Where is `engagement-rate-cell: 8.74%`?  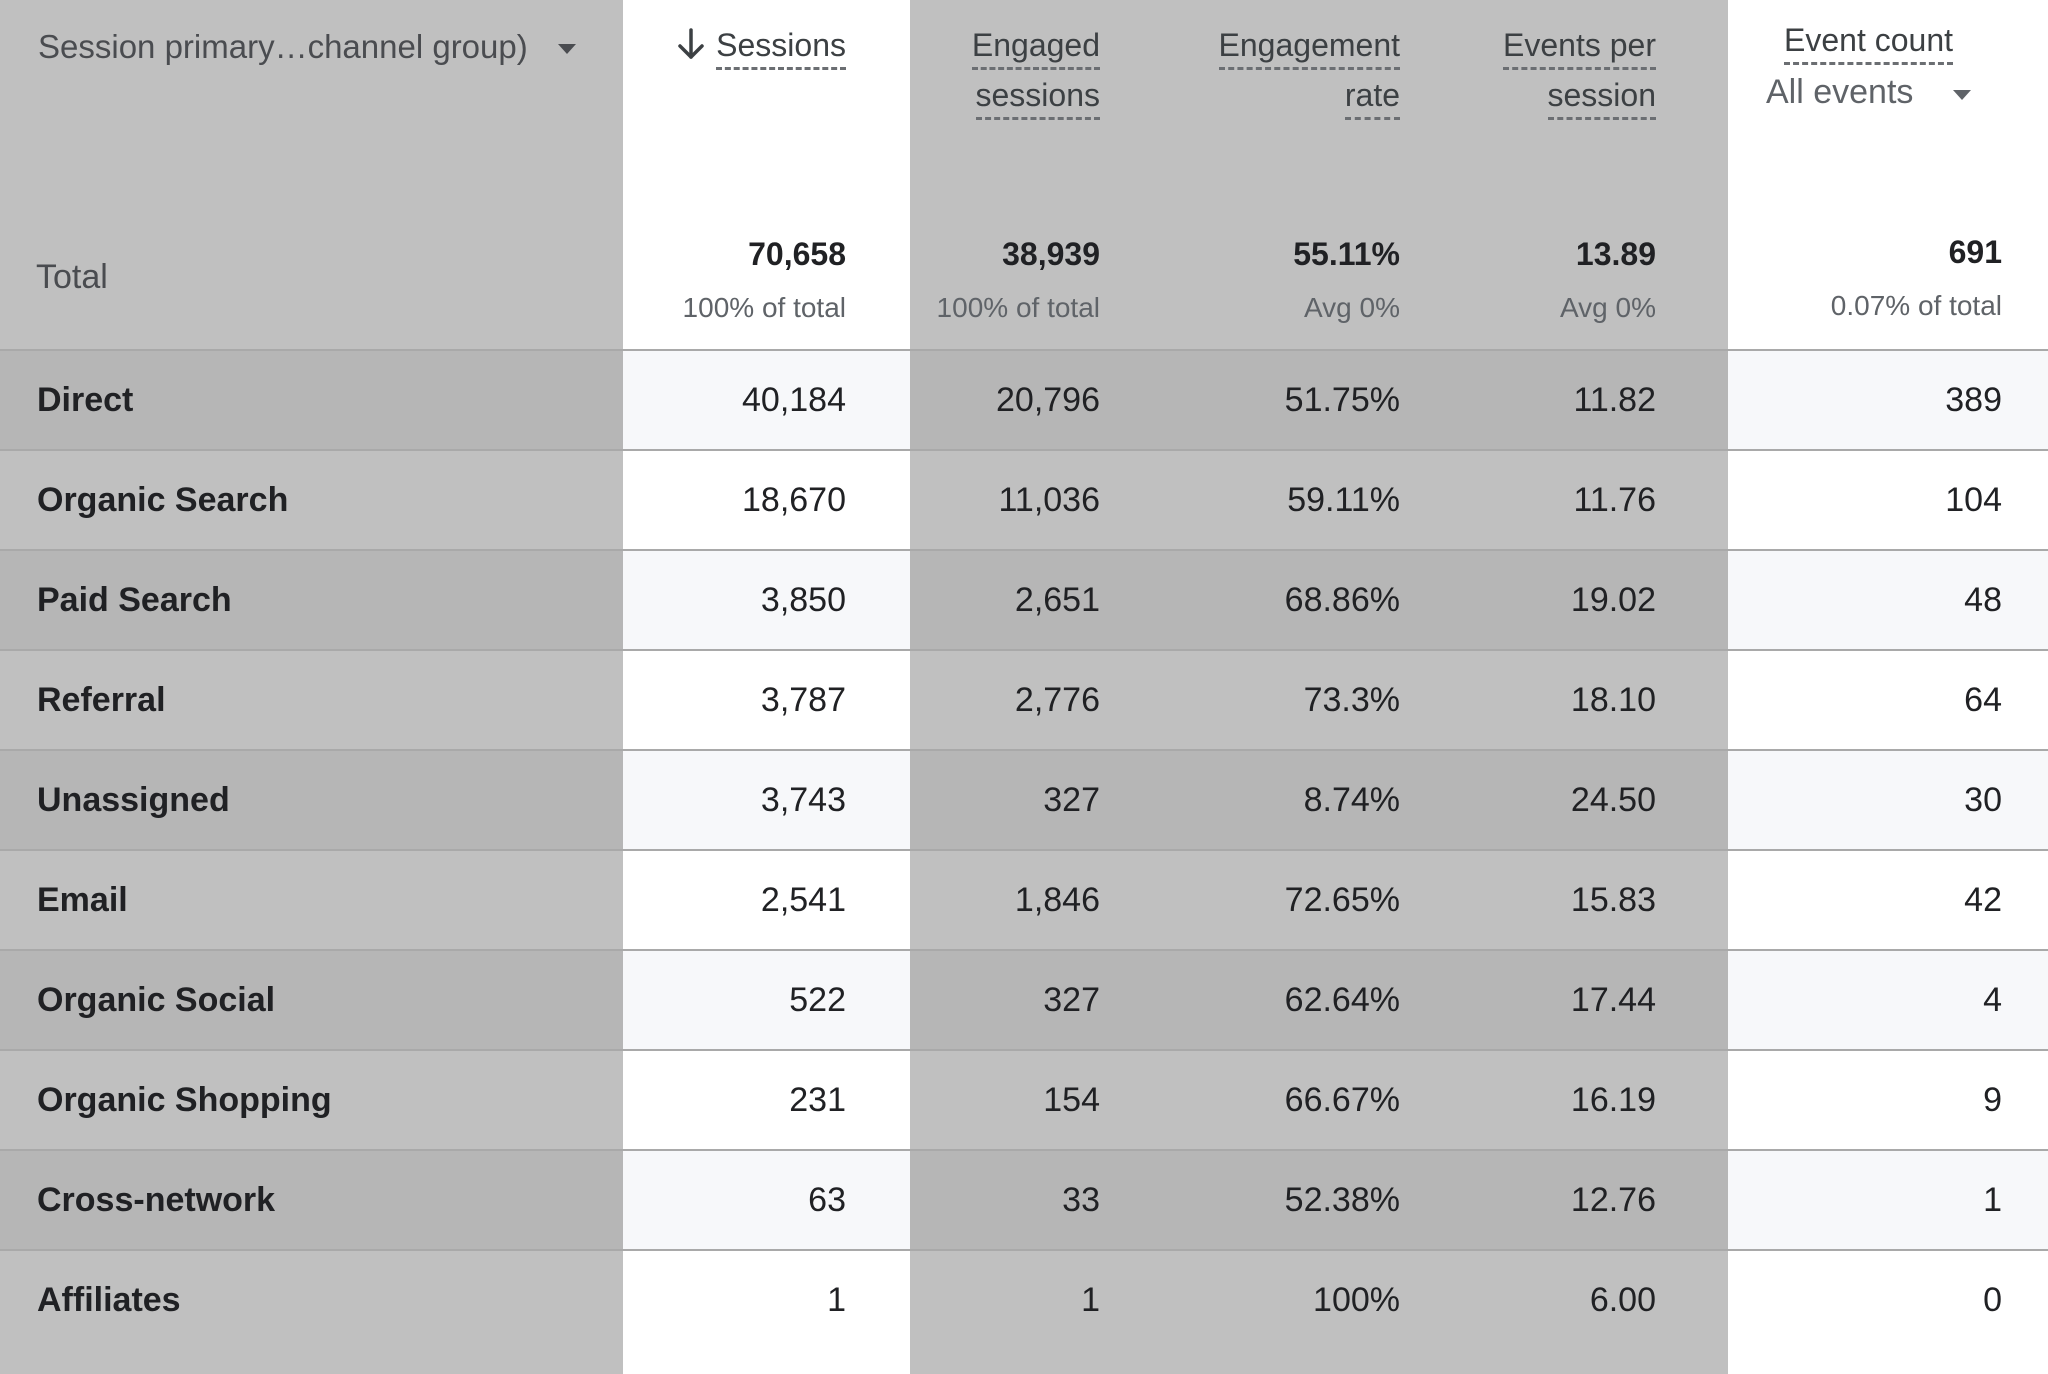
engagement-rate-cell: 8.74% is located at coordinates (1351, 800).